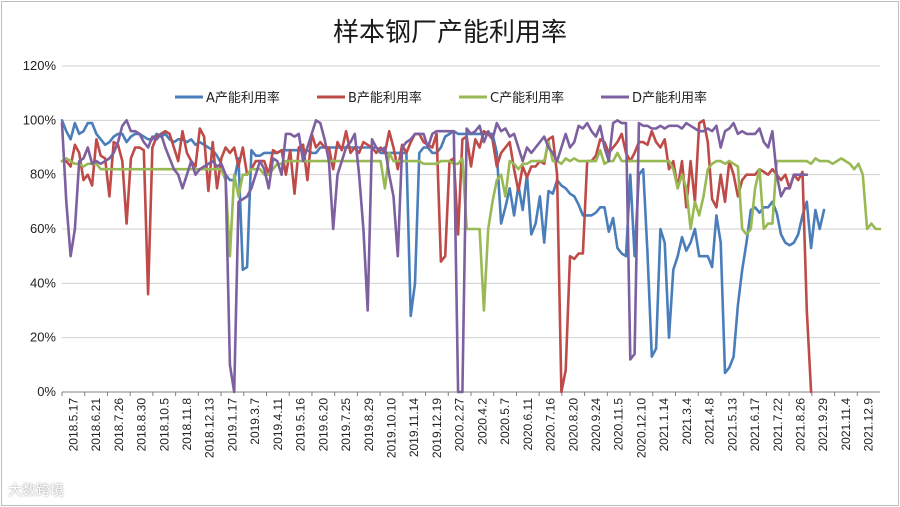  I want to click on x-tick-label: 2019.6.20, so click(323, 425).